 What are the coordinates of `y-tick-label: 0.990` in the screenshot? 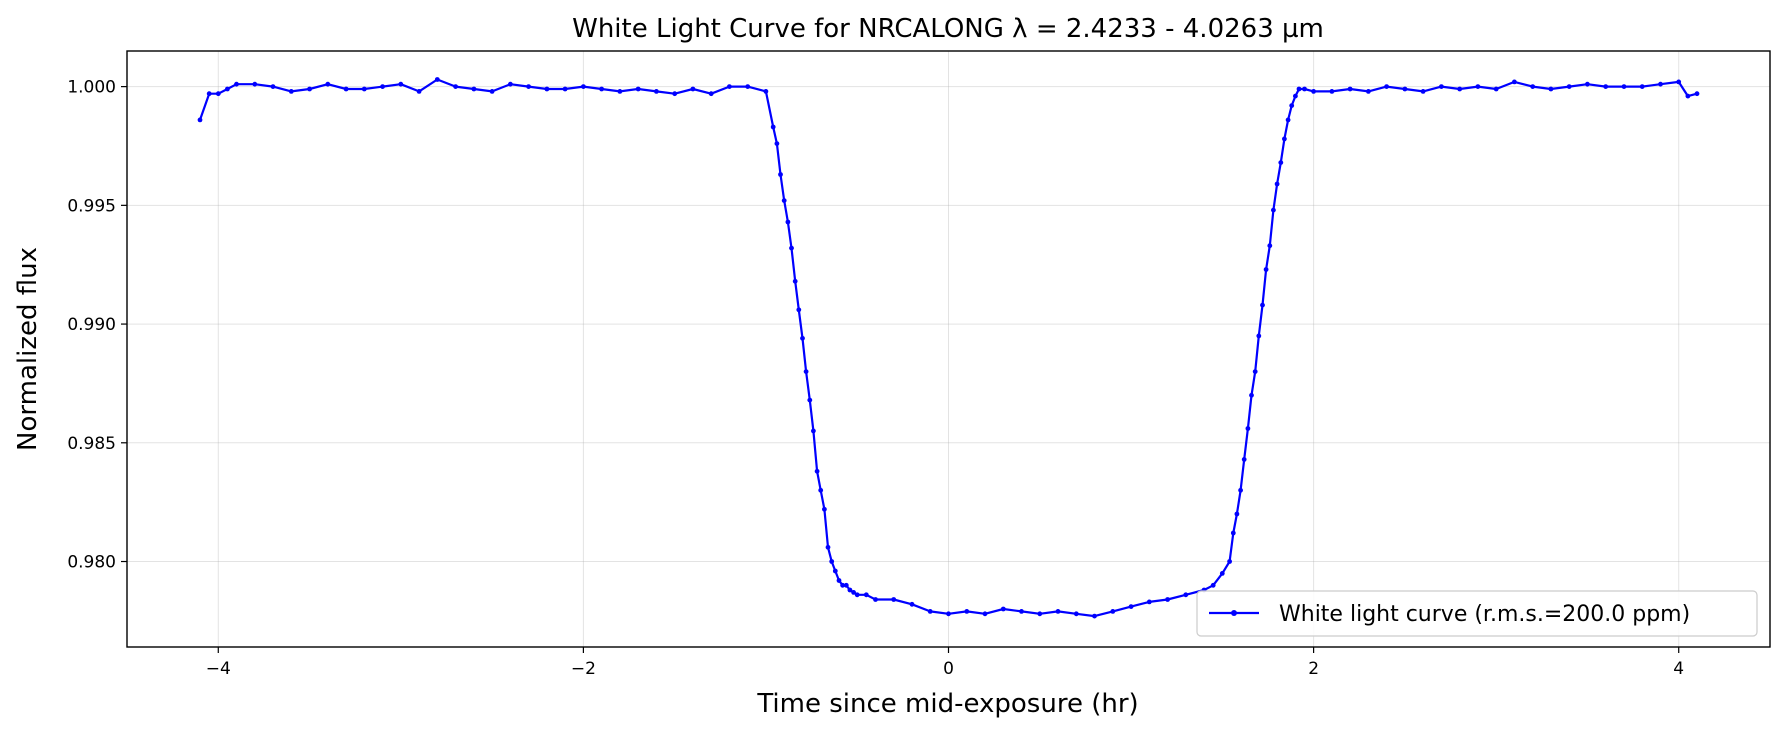 It's located at (91, 325).